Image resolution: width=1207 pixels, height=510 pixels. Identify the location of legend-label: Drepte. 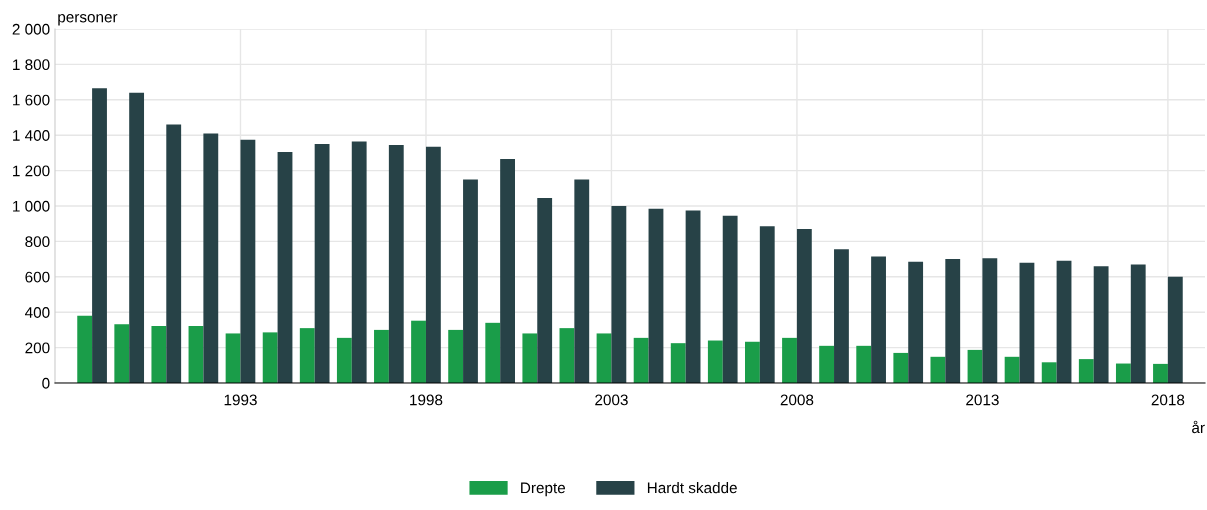
(543, 489).